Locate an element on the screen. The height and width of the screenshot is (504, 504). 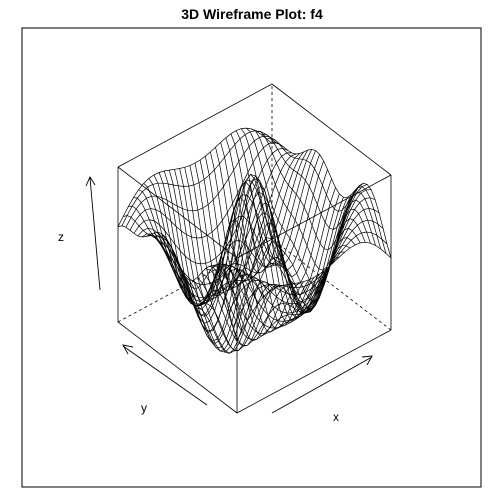
y-axis-label: y is located at coordinates (144, 408).